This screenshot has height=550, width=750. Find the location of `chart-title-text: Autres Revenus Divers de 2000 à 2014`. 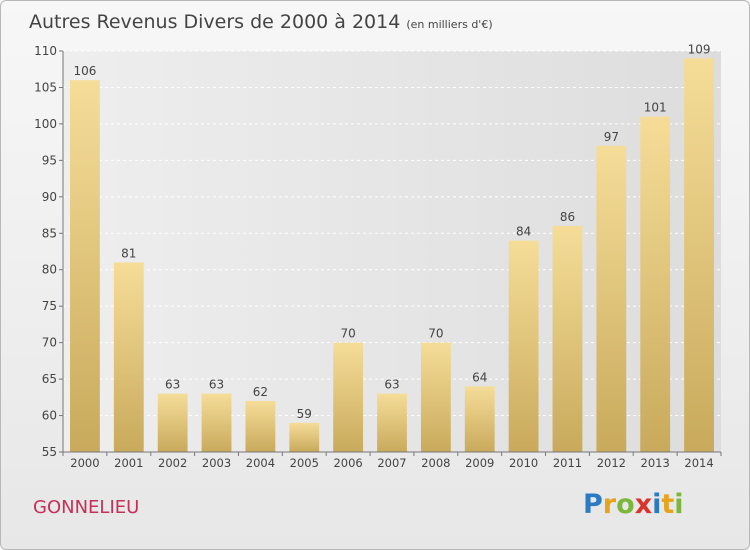

chart-title-text: Autres Revenus Divers de 2000 à 2014 is located at coordinates (215, 22).